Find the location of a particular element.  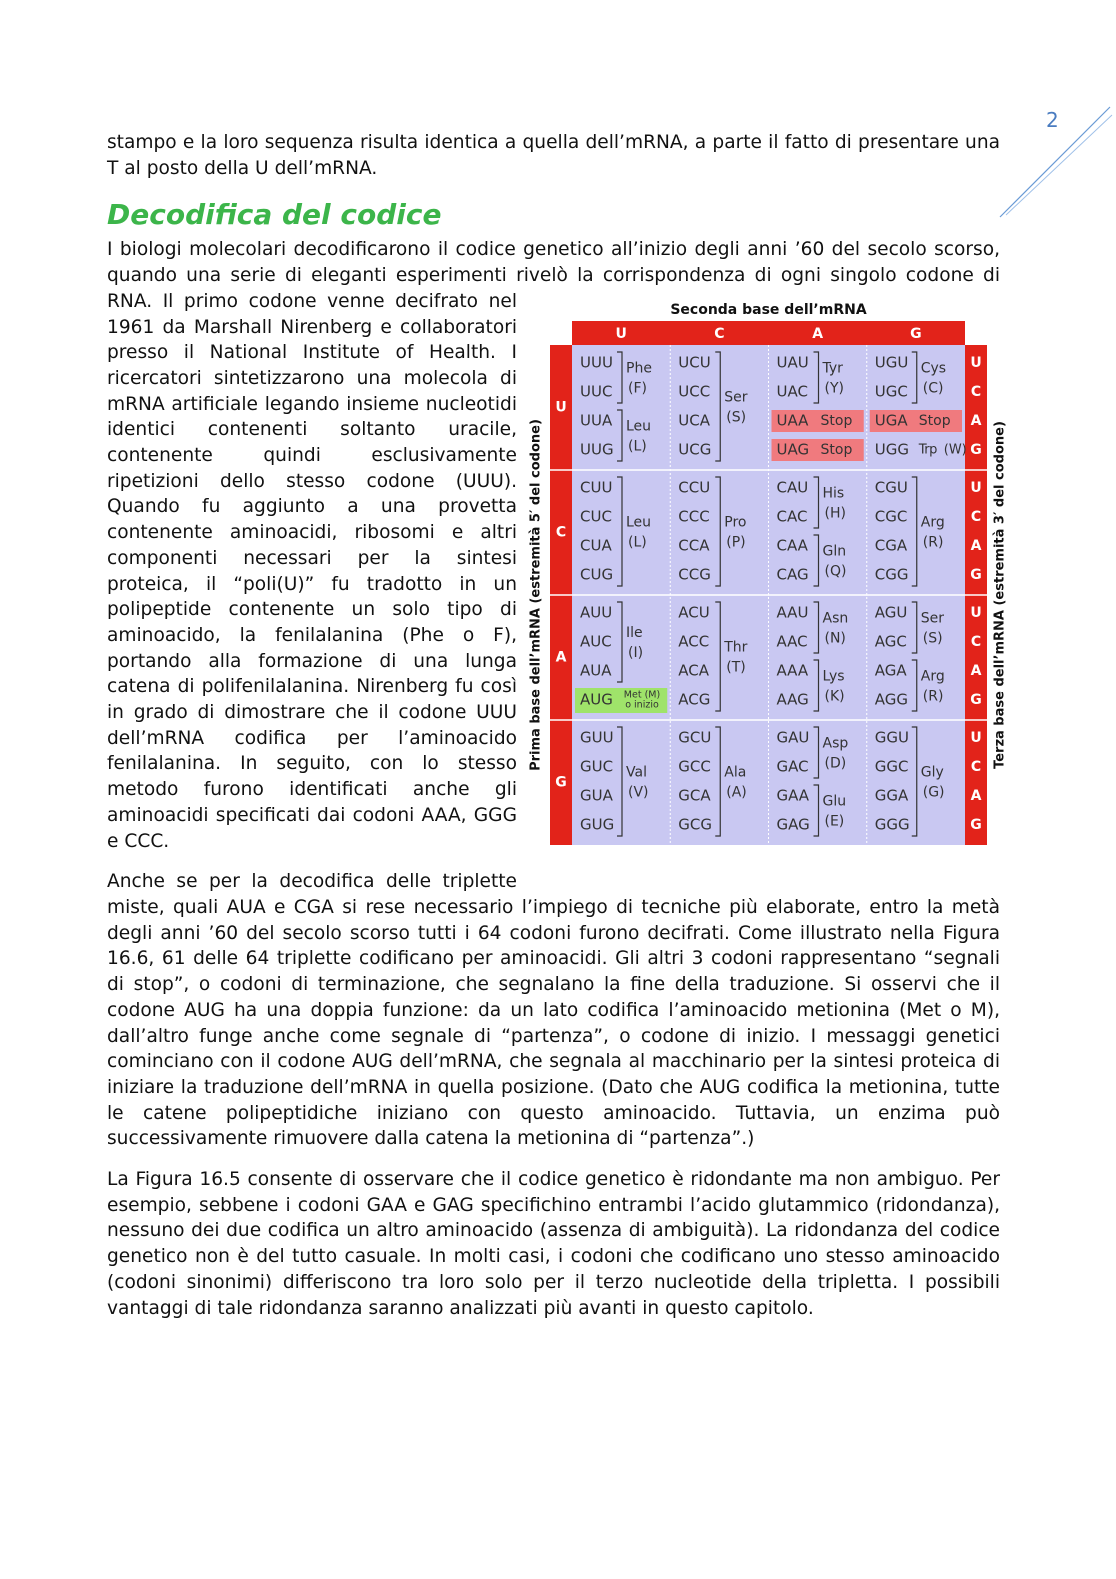

amino-acid: Val is located at coordinates (636, 773).